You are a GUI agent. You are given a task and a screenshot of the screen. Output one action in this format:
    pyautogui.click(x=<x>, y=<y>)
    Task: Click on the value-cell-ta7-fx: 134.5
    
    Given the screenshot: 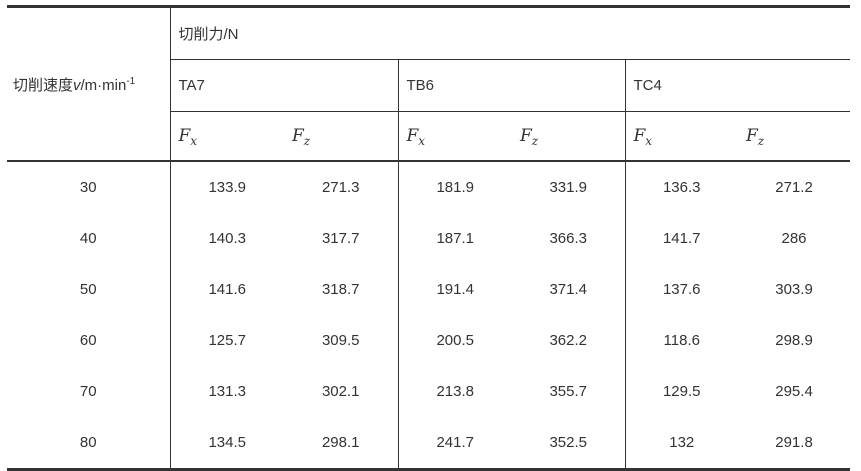 What is the action you would take?
    pyautogui.click(x=227, y=442)
    